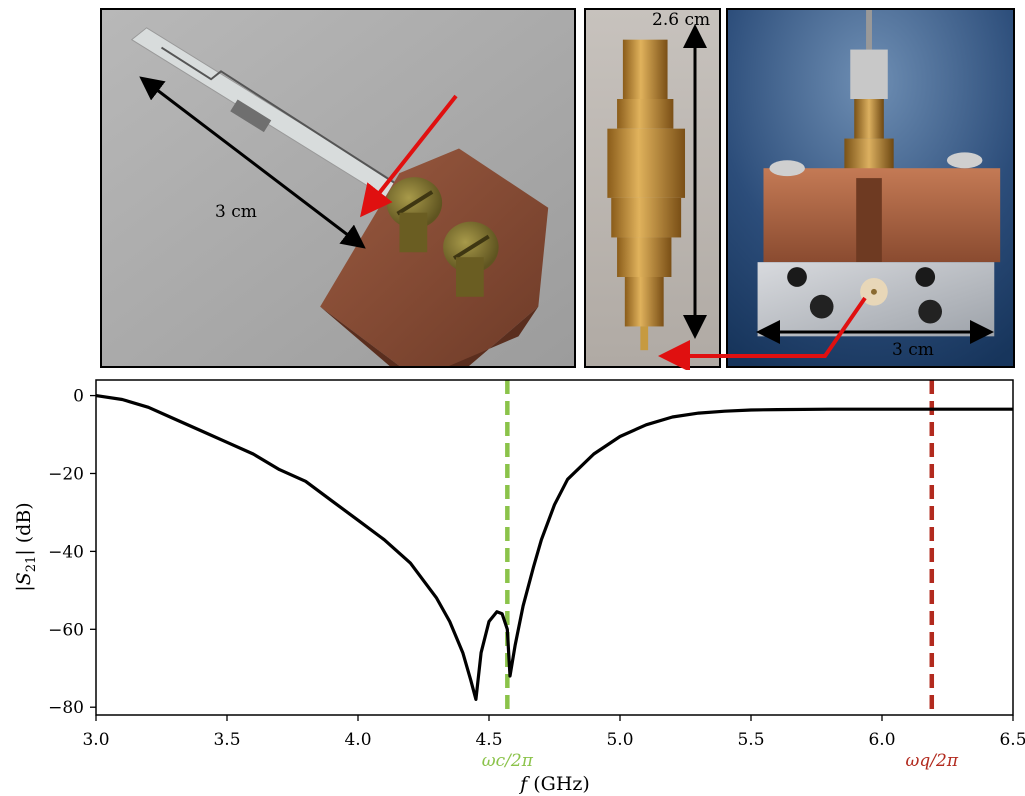 The height and width of the screenshot is (796, 1025). Describe the element at coordinates (750, 740) in the screenshot. I see `x-tick-label-5: 5.5` at that location.